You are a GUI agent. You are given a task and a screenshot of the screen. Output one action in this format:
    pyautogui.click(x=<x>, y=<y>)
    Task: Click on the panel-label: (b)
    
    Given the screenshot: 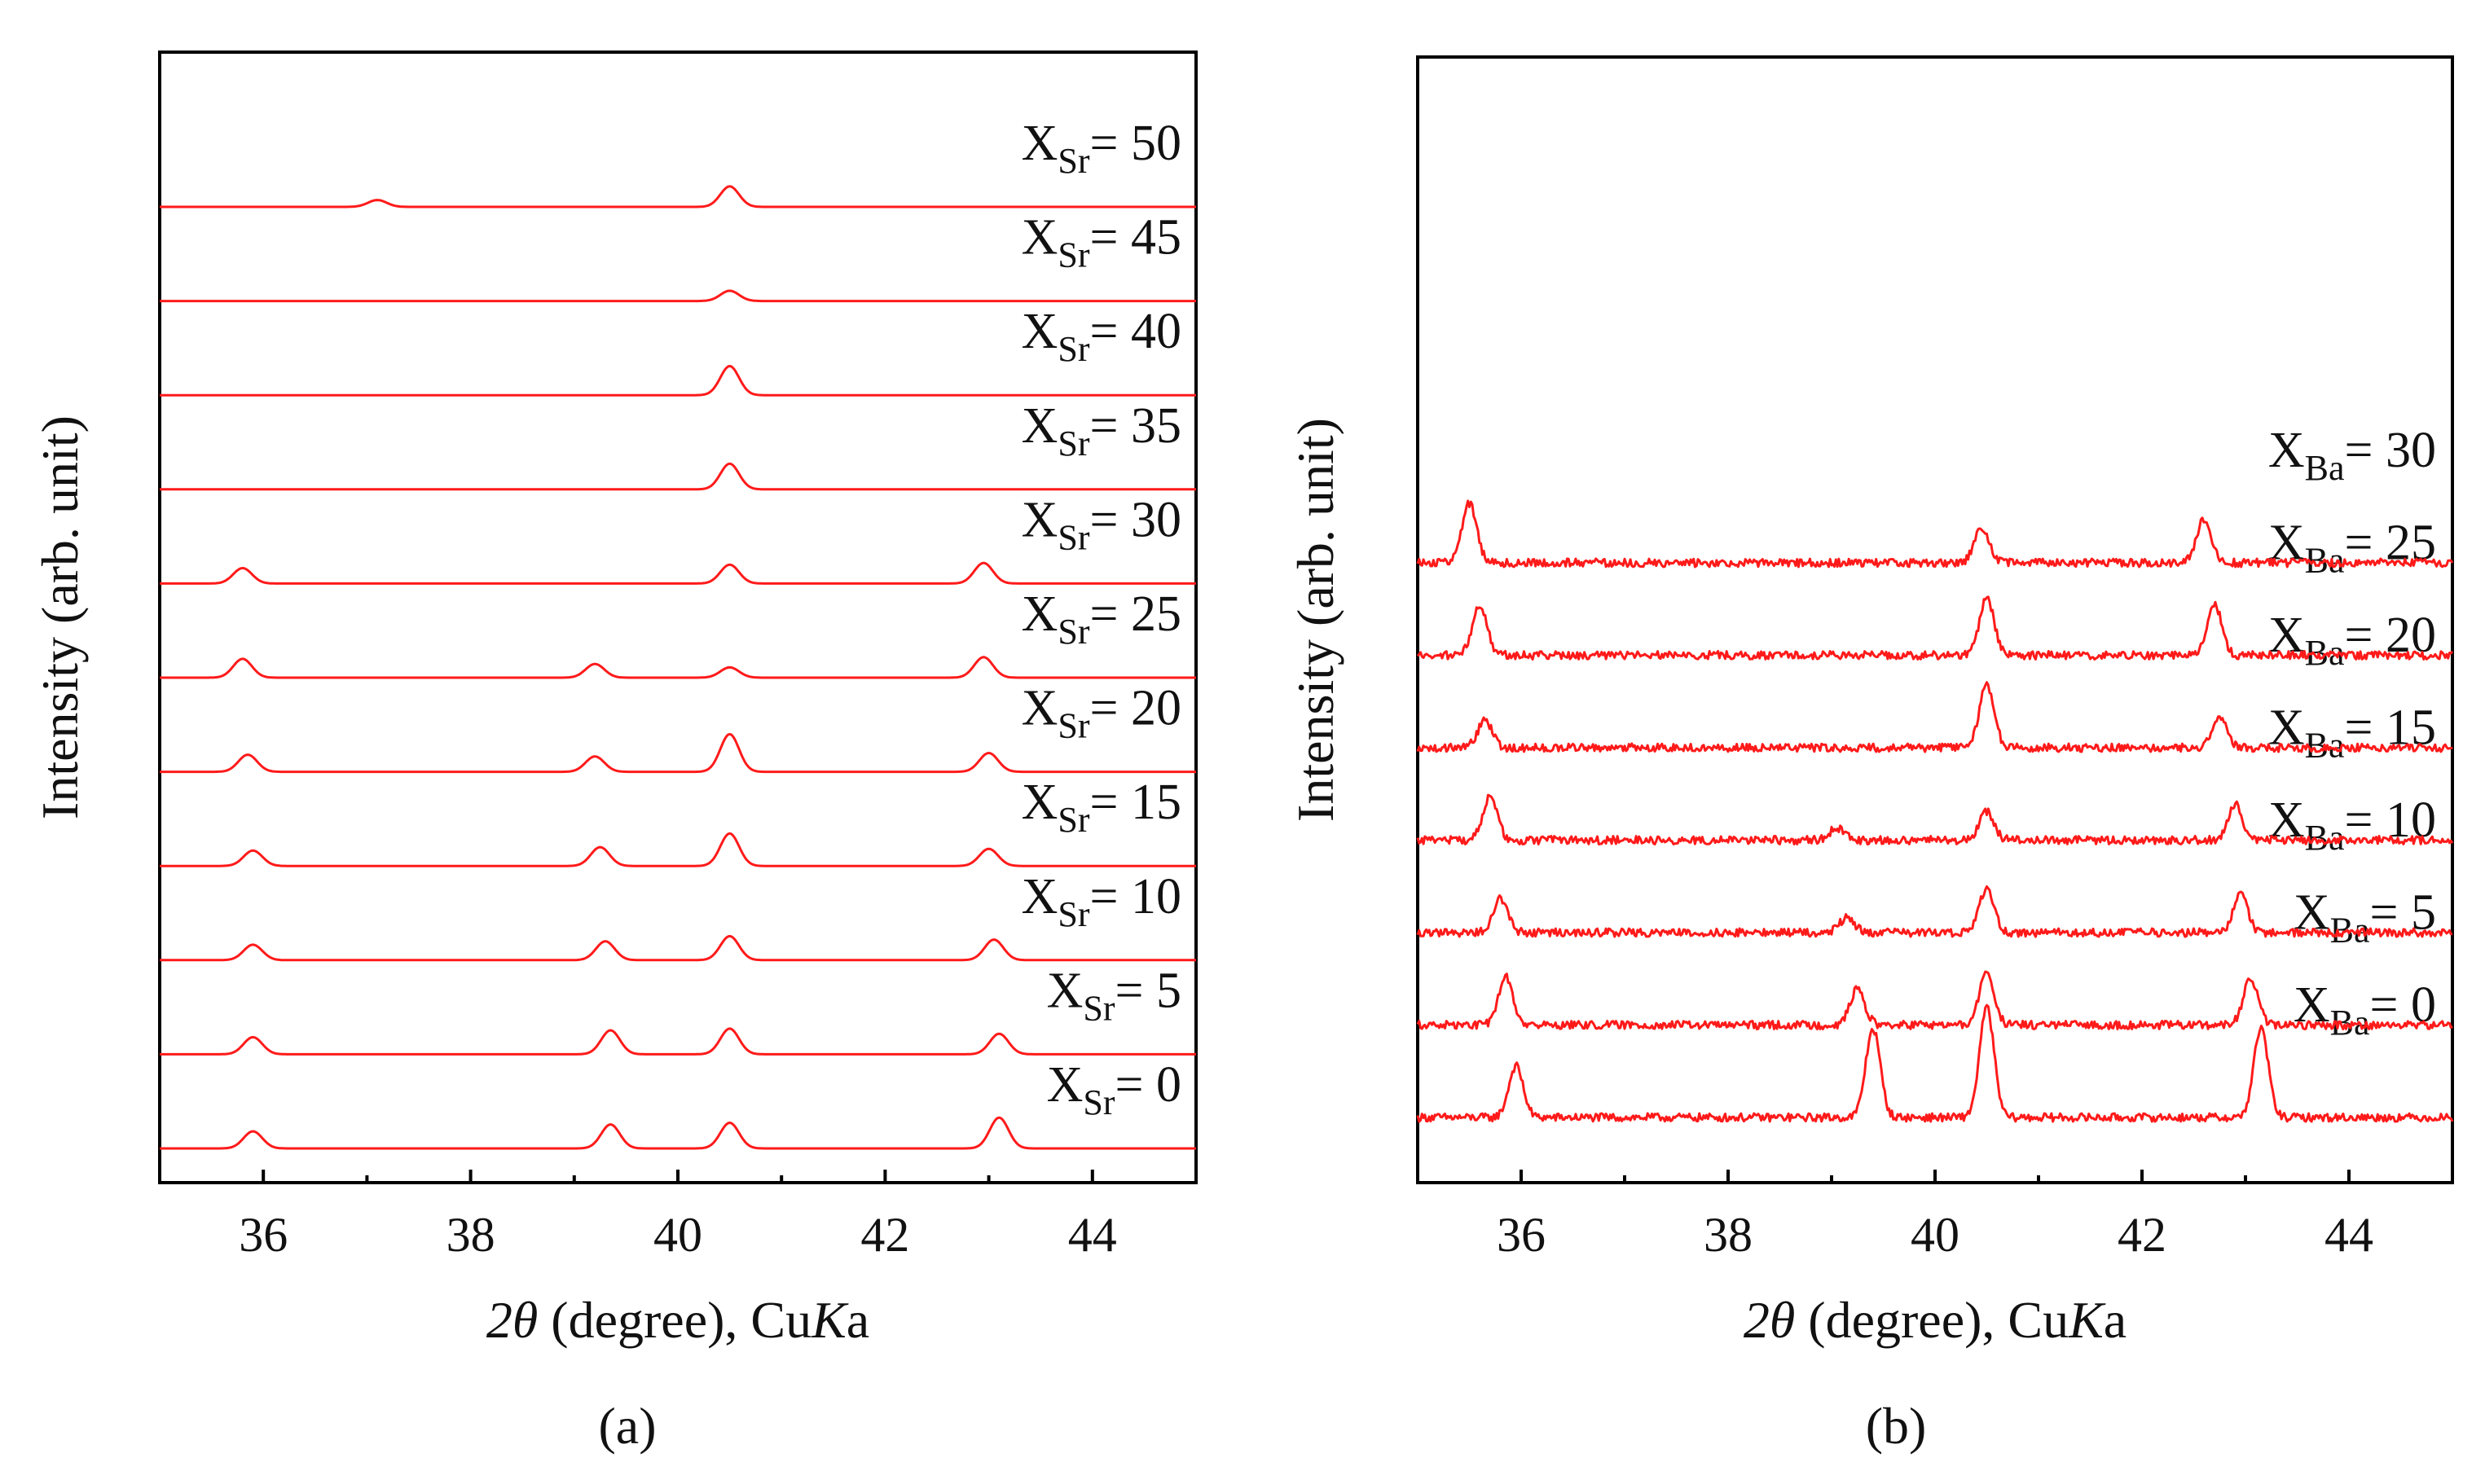 What is the action you would take?
    pyautogui.click(x=1896, y=1426)
    